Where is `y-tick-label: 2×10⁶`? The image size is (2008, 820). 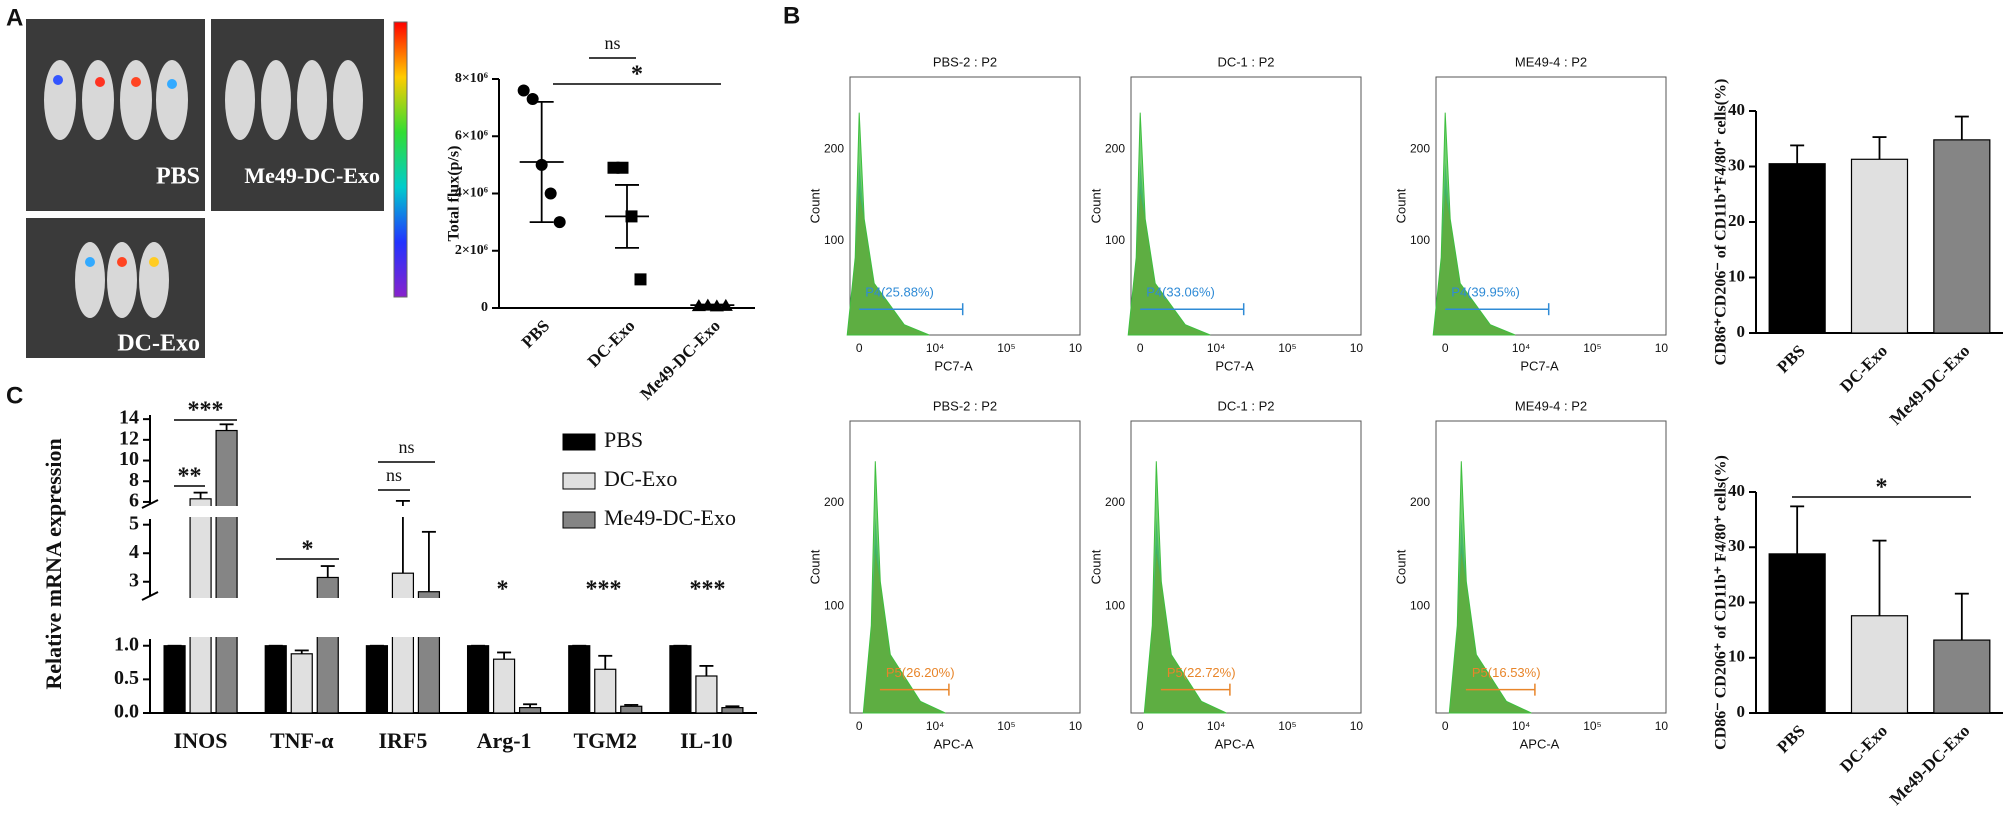 y-tick-label: 2×10⁶ is located at coordinates (471, 250).